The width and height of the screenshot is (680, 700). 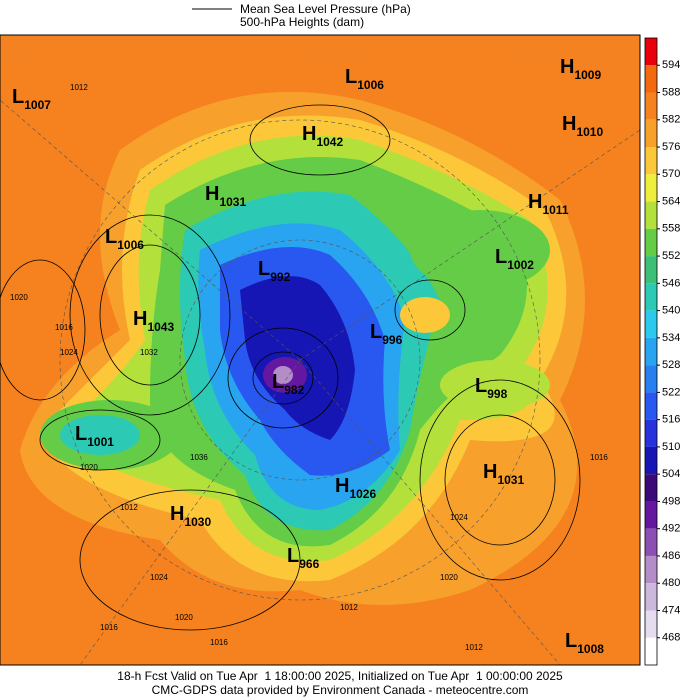 I want to click on pressure-center: H1009, so click(x=580, y=69).